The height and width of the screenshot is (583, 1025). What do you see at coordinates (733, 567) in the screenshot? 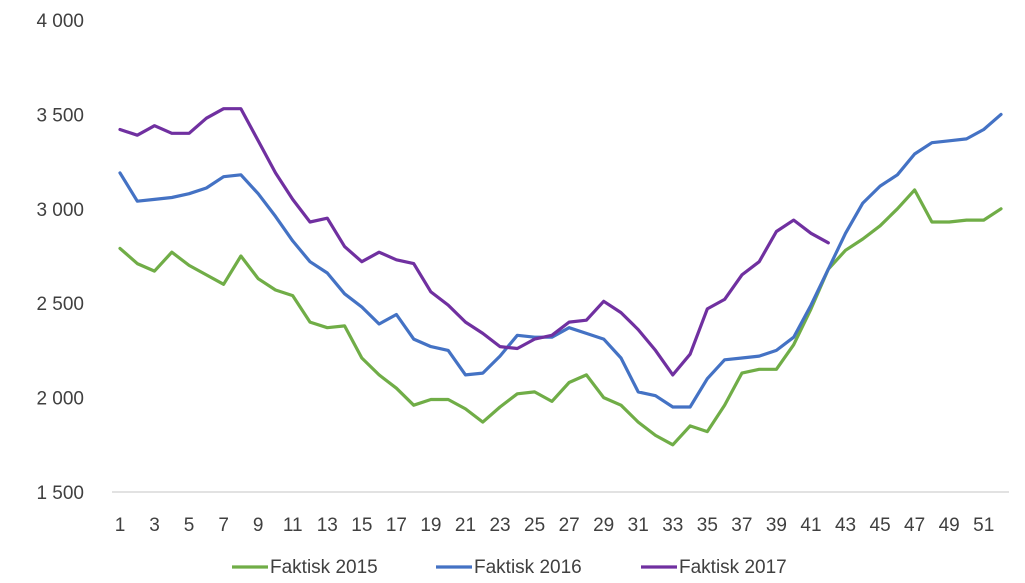
I see `legend-label: Faktisk 2017` at bounding box center [733, 567].